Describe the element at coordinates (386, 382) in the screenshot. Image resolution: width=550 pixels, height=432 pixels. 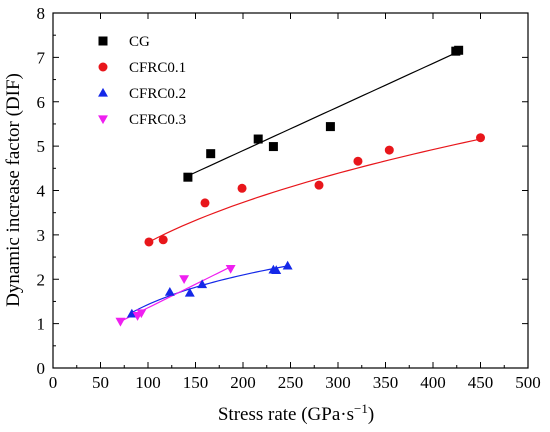
I see `x-tick-label: 350` at that location.